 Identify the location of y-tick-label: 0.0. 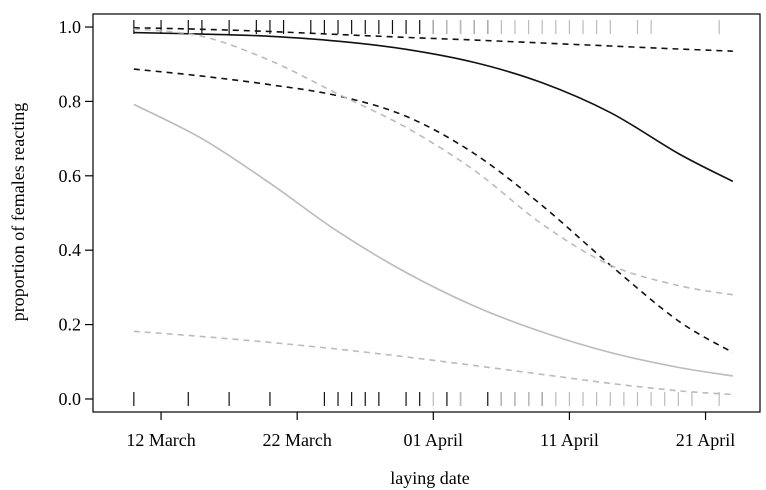
(70, 399).